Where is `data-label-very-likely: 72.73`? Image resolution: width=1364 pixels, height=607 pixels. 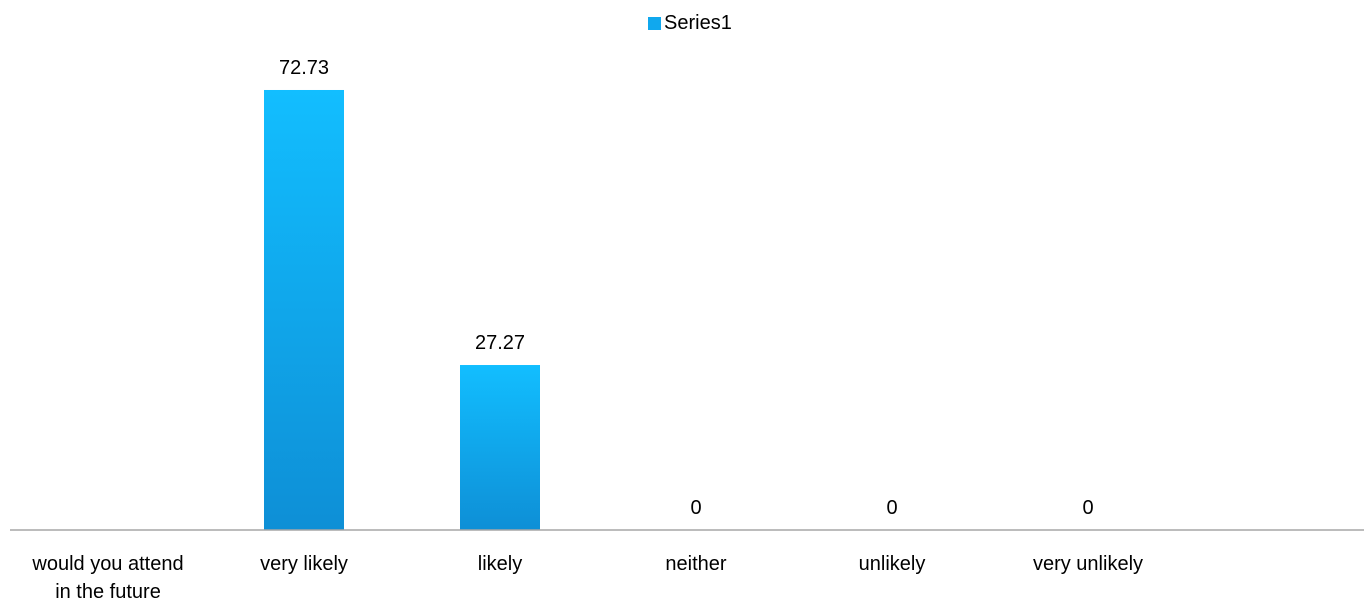
data-label-very-likely: 72.73 is located at coordinates (304, 68).